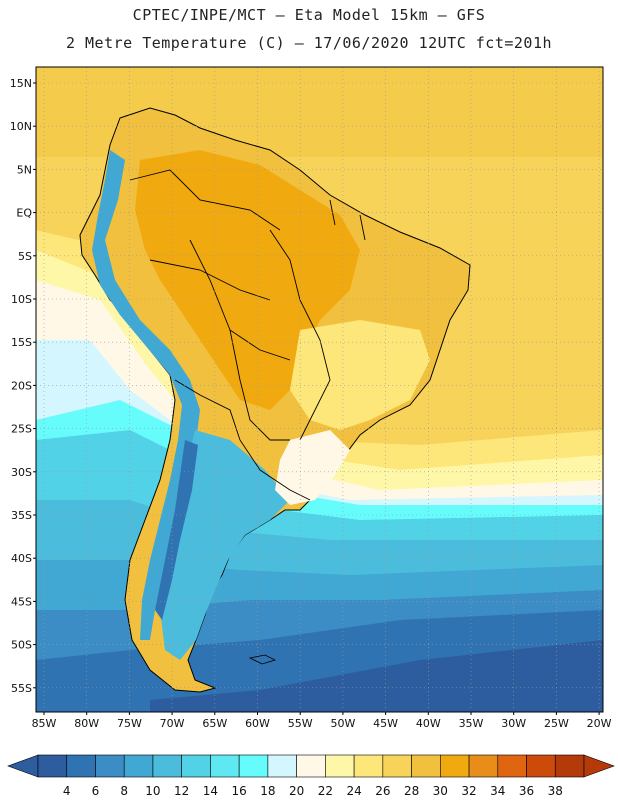 The width and height of the screenshot is (618, 800). Describe the element at coordinates (325, 791) in the screenshot. I see `colorbar-label: 22` at that location.